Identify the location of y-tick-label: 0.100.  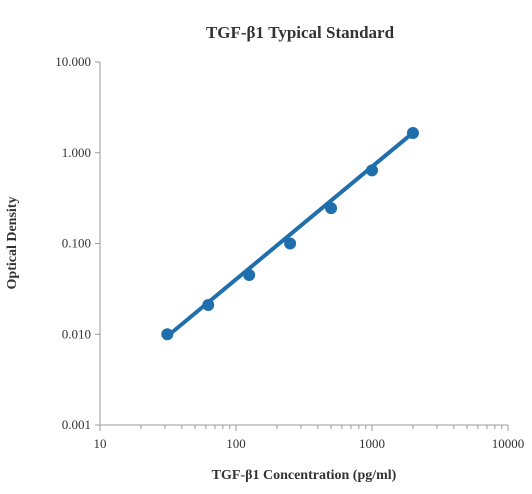
(76, 243).